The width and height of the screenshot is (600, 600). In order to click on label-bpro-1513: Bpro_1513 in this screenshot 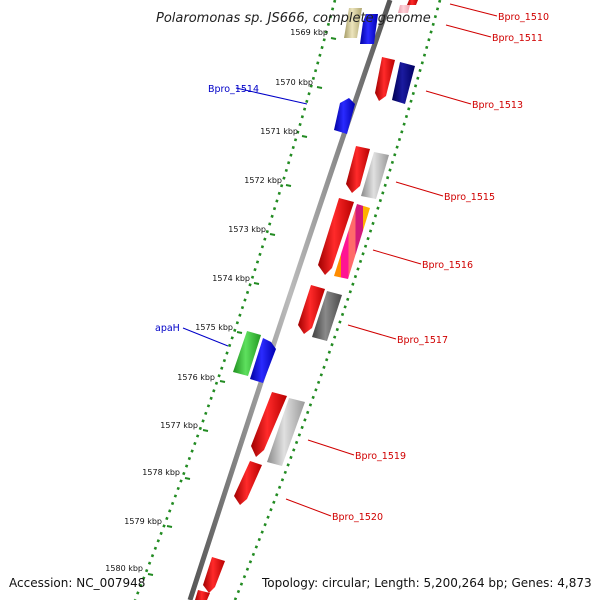, I will do `click(497, 105)`.